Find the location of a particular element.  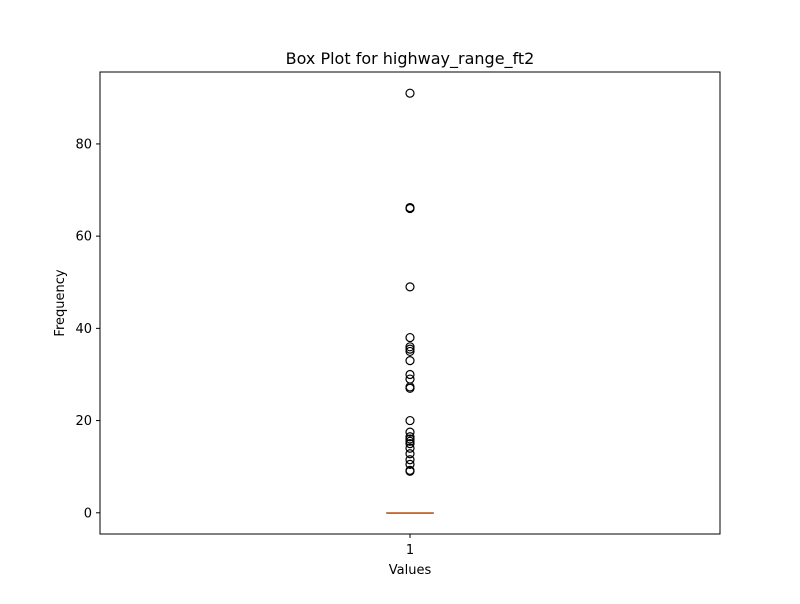

x-axis: 1 is located at coordinates (410, 546).